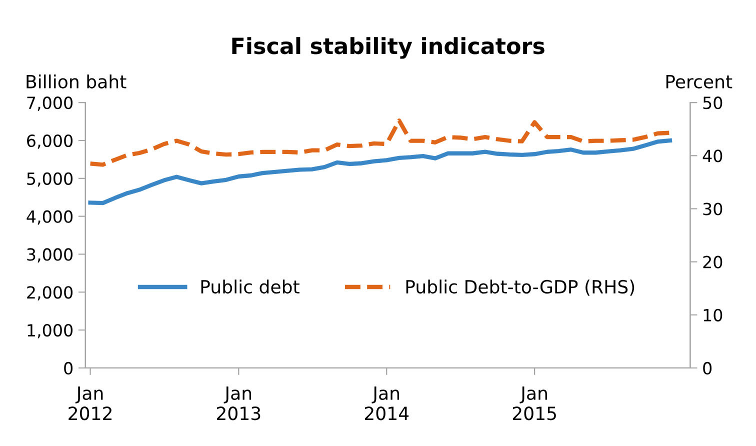 The width and height of the screenshot is (756, 446). I want to click on legend-label: Public debt, so click(250, 287).